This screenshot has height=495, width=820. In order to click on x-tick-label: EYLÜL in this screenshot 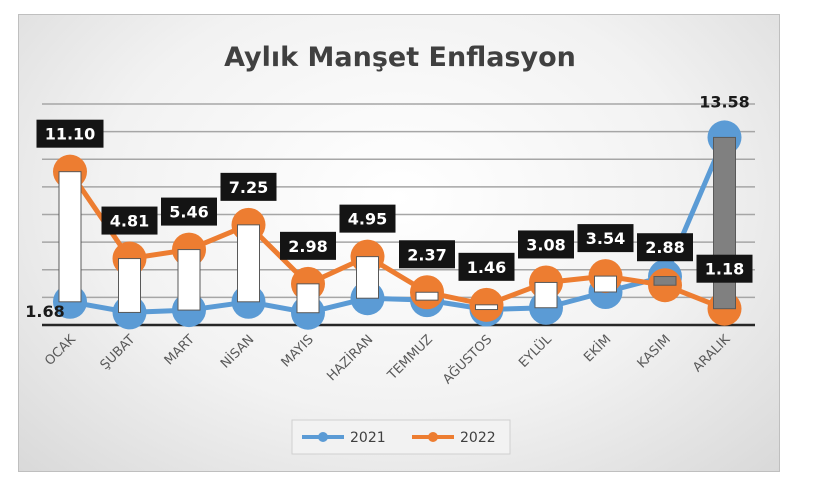, I will do `click(535, 350)`.